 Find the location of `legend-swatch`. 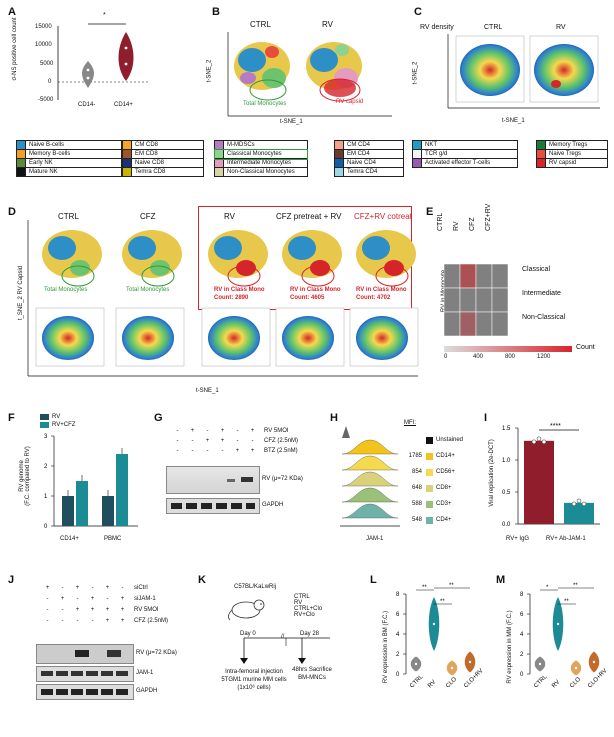

legend-swatch is located at coordinates (429, 456).